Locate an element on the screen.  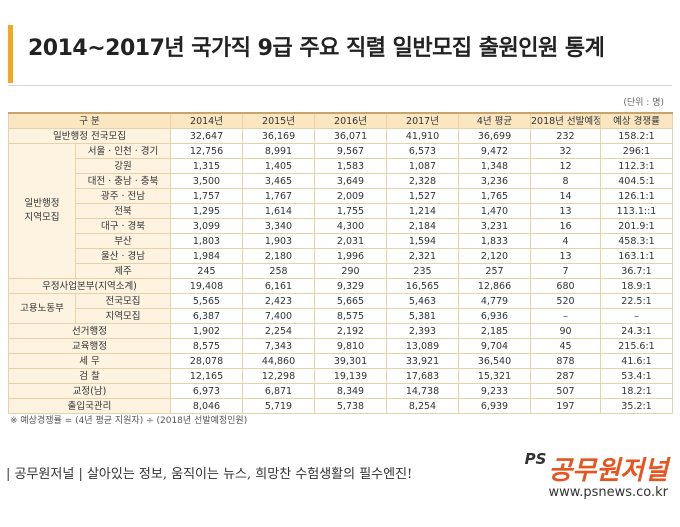
row-label: 울산 · 경남 is located at coordinates (123, 256).